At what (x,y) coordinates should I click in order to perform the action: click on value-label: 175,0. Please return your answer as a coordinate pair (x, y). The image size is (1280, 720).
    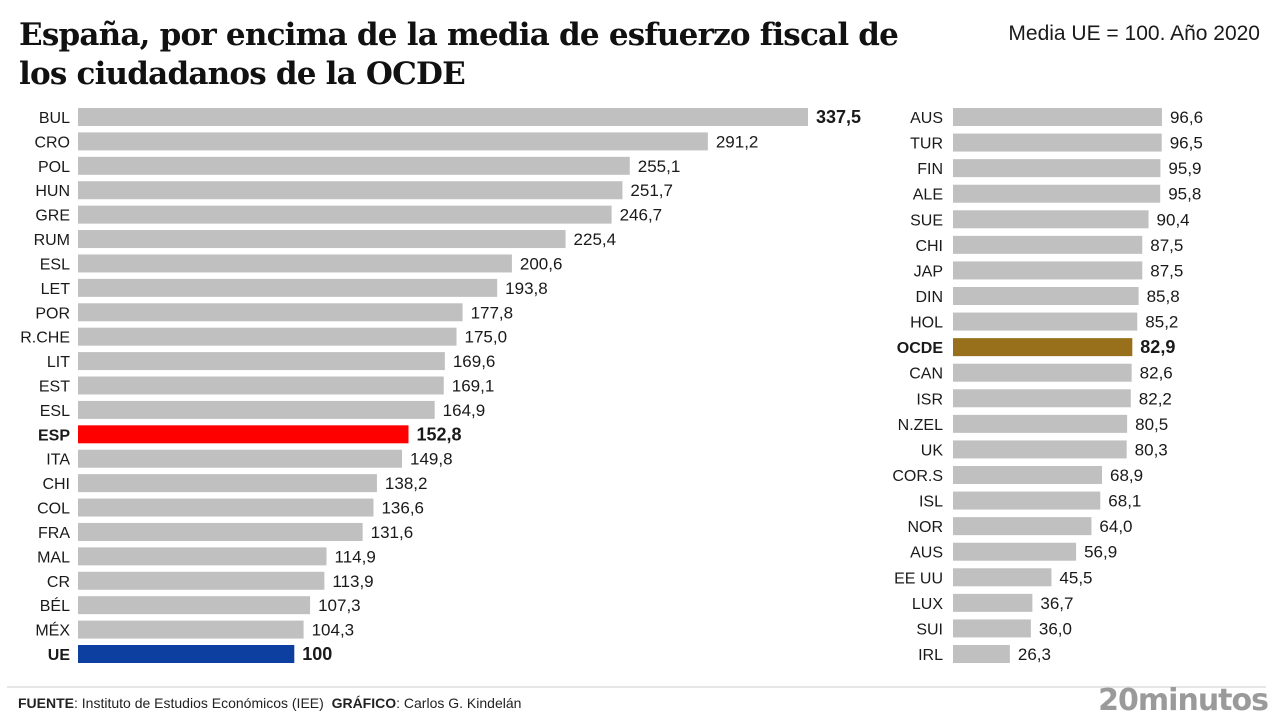
    Looking at the image, I should click on (486, 337).